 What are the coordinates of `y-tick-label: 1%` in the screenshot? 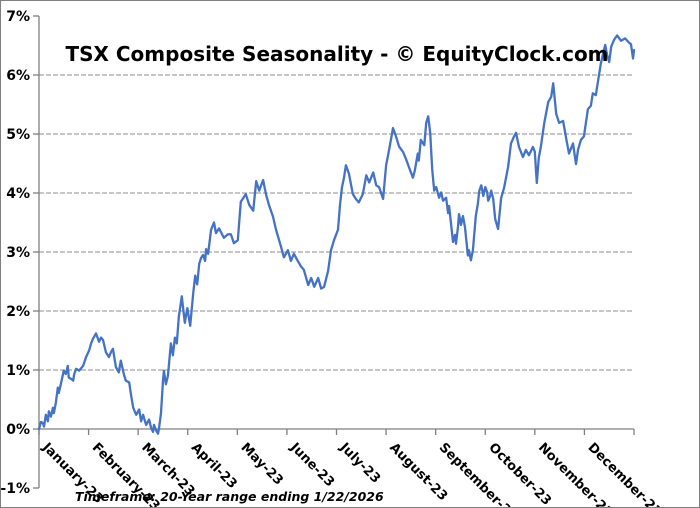 It's located at (18, 371).